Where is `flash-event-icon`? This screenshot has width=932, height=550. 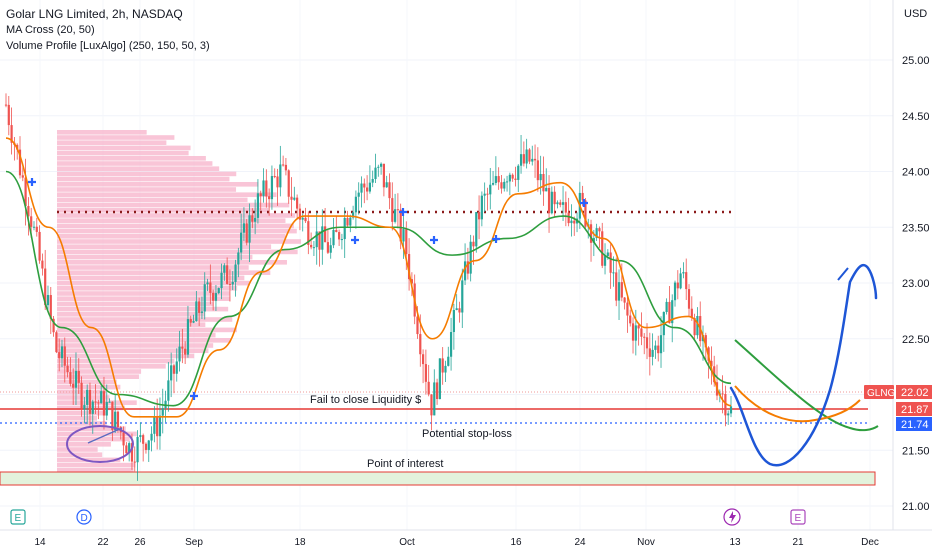
flash-event-icon is located at coordinates (732, 517).